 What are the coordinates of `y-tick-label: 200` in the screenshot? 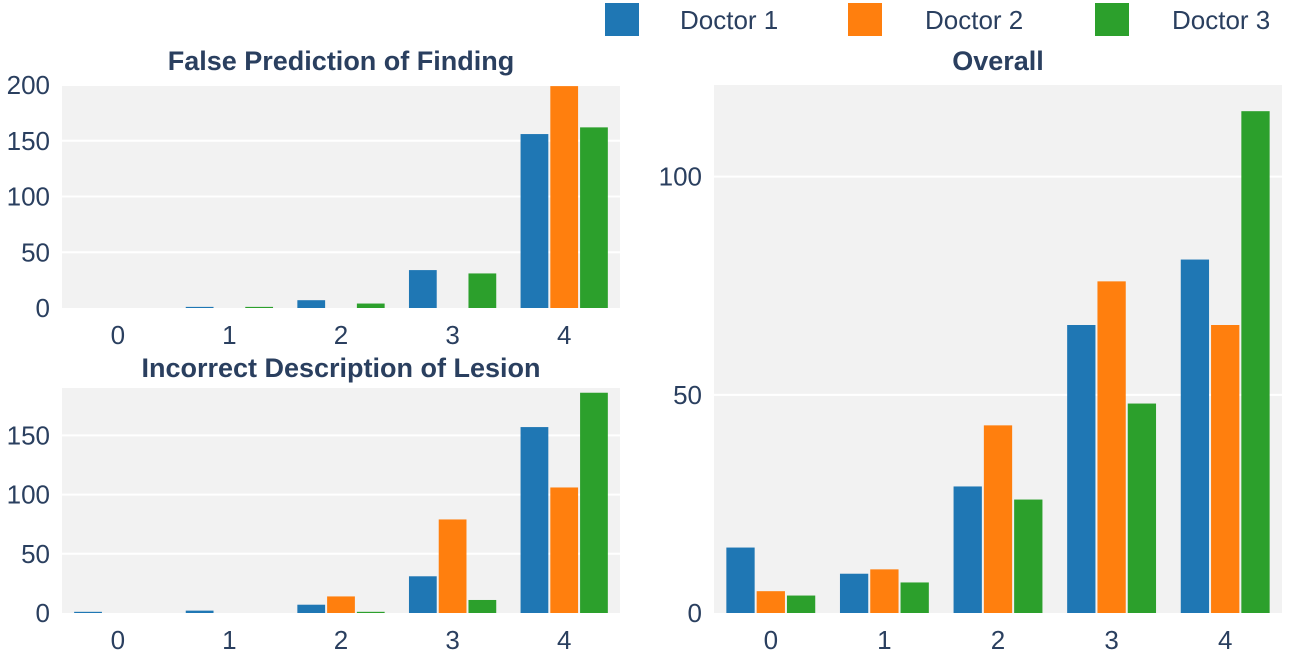 It's located at (28, 85).